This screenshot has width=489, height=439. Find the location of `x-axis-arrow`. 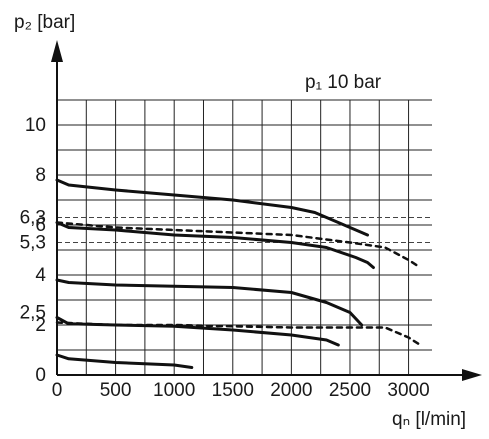

x-axis-arrow is located at coordinates (472, 375).